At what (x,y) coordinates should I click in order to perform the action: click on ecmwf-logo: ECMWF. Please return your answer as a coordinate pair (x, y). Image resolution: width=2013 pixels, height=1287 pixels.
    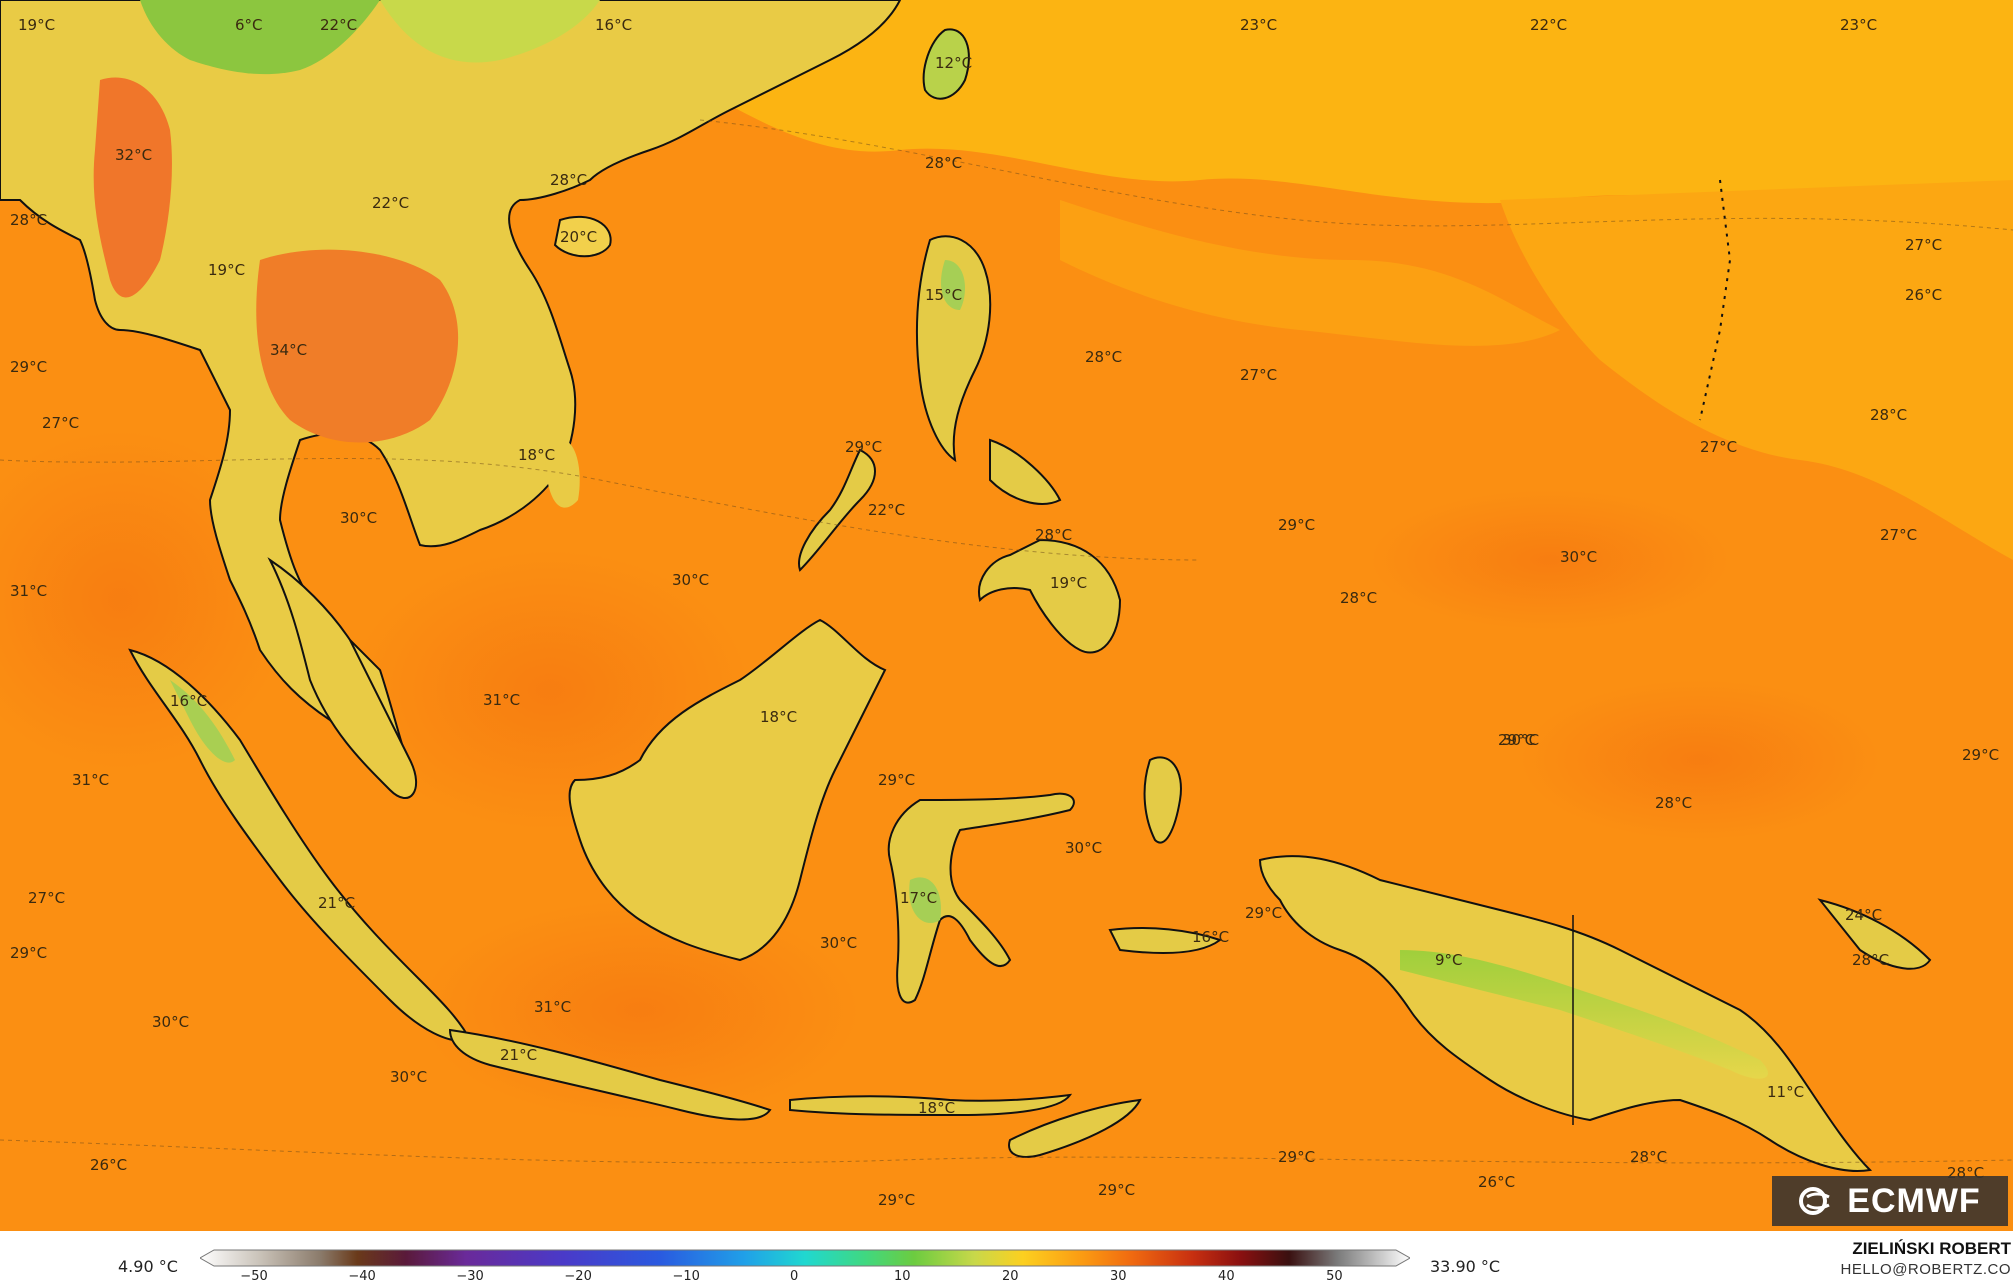
    Looking at the image, I should click on (1890, 1201).